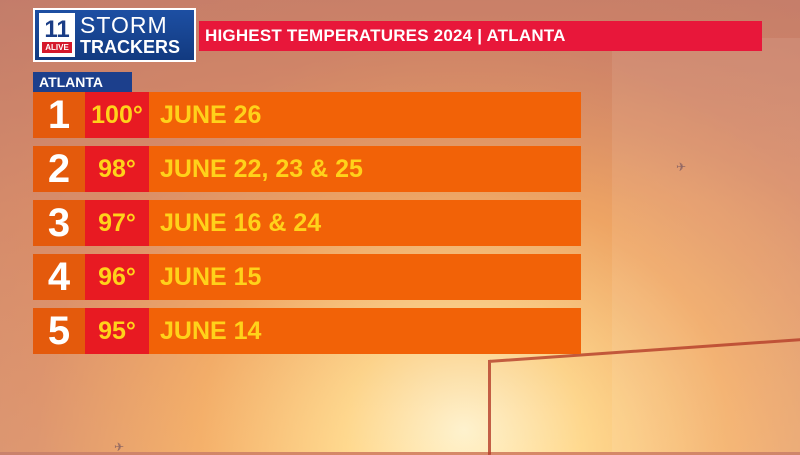 Image resolution: width=800 pixels, height=455 pixels. What do you see at coordinates (59, 277) in the screenshot?
I see `rank-number: 4` at bounding box center [59, 277].